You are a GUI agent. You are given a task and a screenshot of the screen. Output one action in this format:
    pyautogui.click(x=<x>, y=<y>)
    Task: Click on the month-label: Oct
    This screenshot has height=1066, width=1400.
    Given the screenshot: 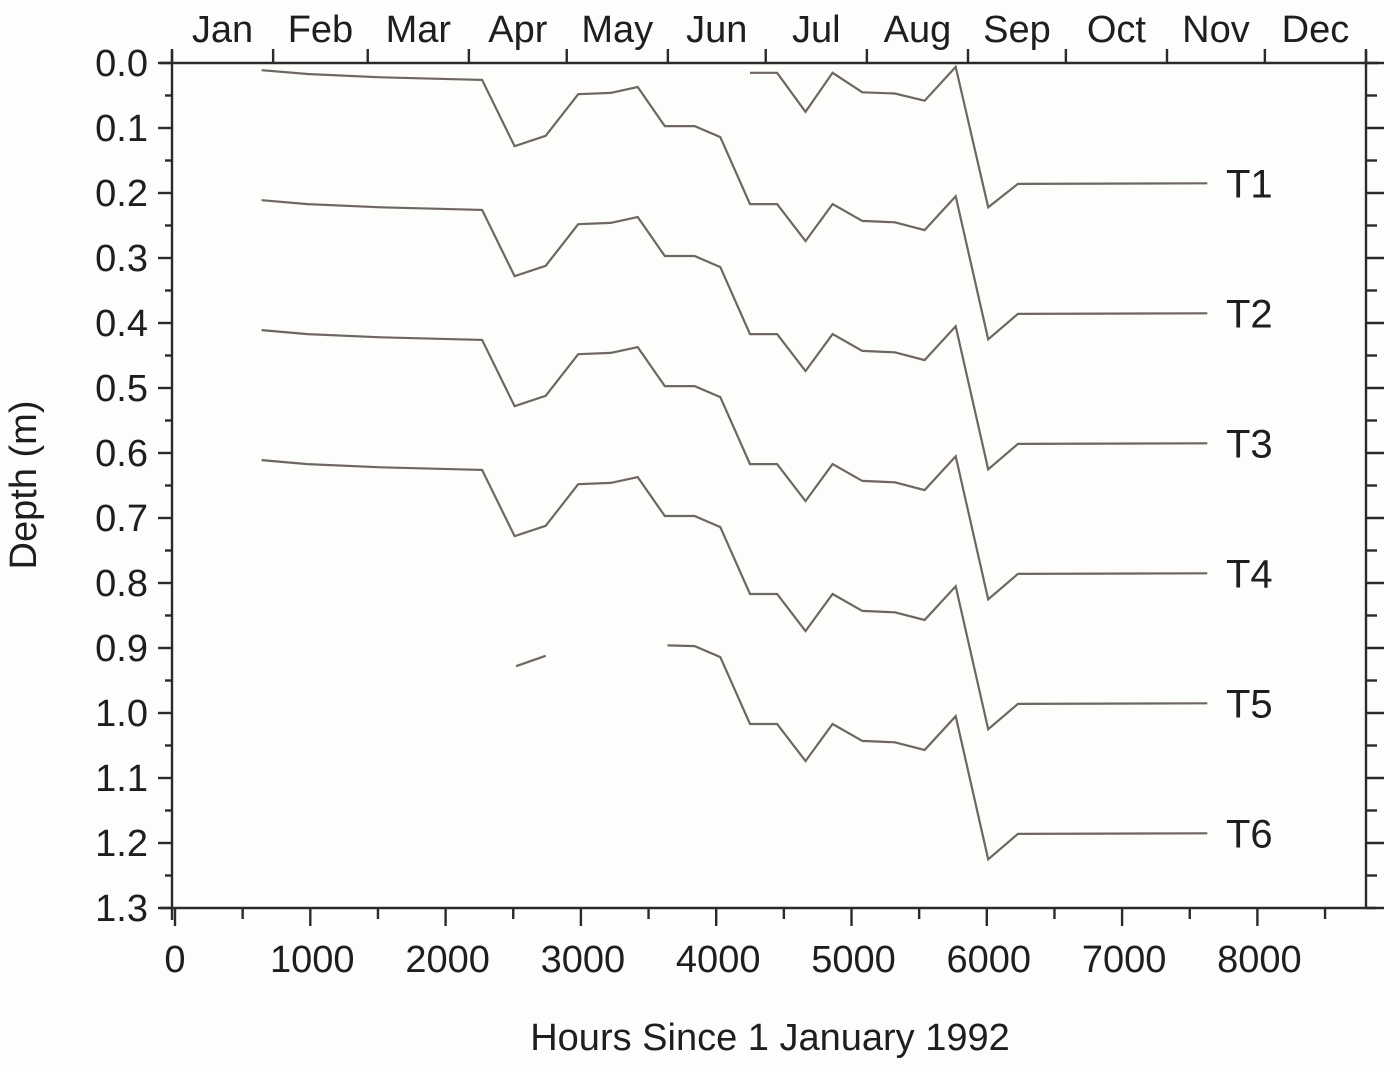 What is the action you would take?
    pyautogui.click(x=1117, y=30)
    